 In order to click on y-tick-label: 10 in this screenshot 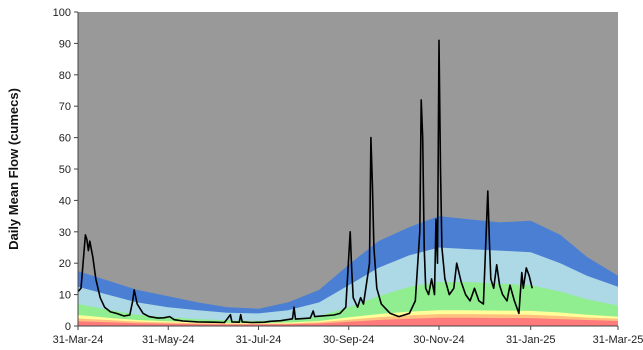, I will do `click(65, 296)`.